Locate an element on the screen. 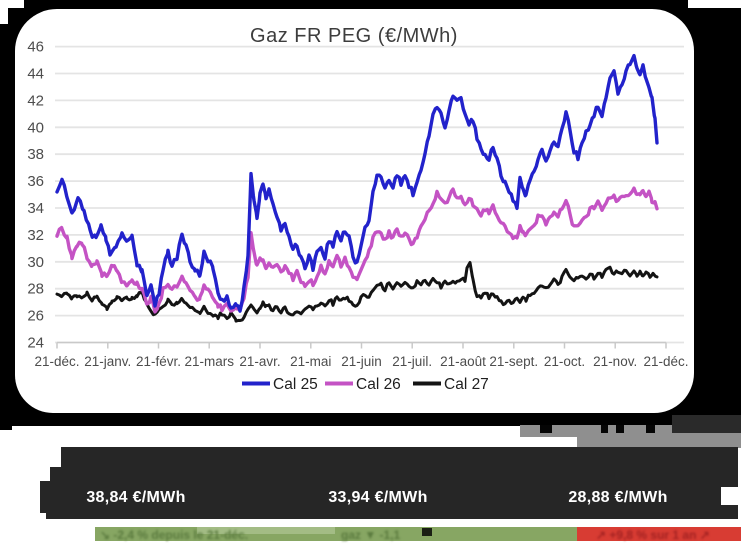 The width and height of the screenshot is (741, 550). svg-text: 21-août is located at coordinates (463, 361).